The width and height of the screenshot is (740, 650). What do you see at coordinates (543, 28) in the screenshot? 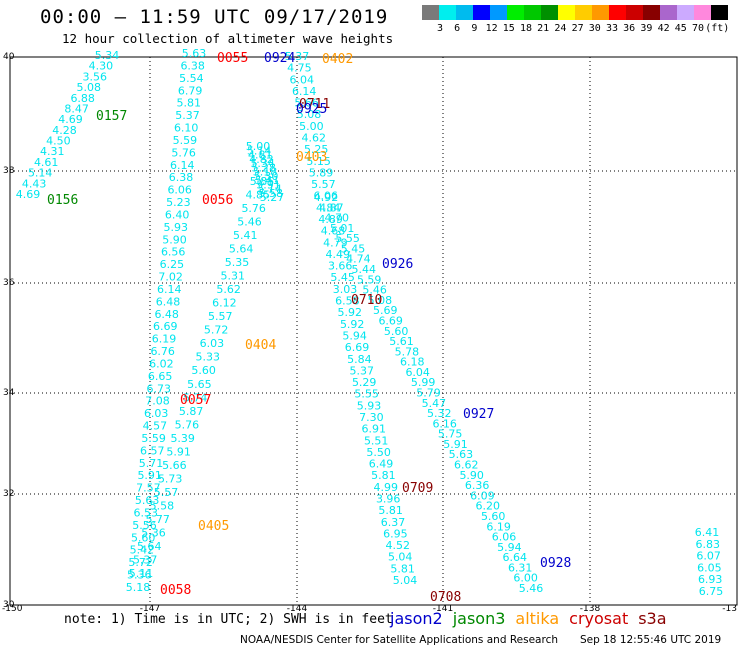
I see `color-scale-label: 21` at bounding box center [543, 28].